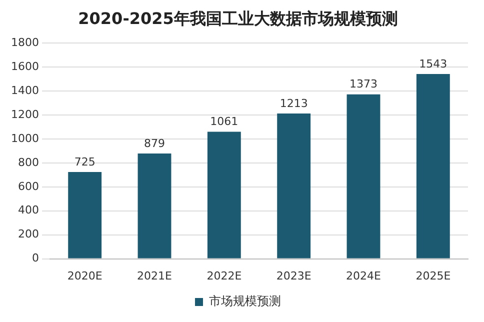 This screenshot has height=322, width=484. I want to click on data-label: 1543, so click(433, 63).